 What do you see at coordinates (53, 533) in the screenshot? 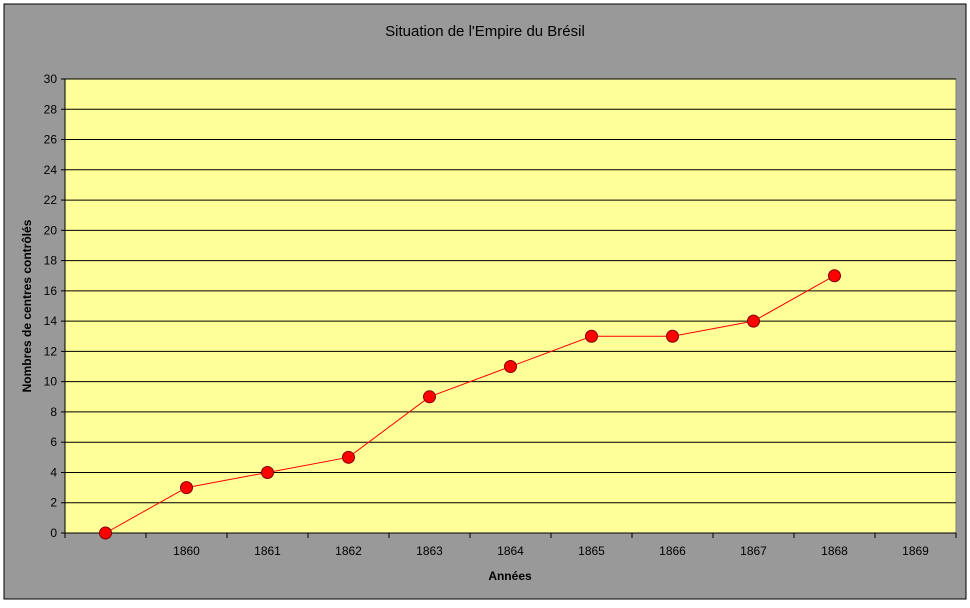
I see `y-tick-label: 0` at bounding box center [53, 533].